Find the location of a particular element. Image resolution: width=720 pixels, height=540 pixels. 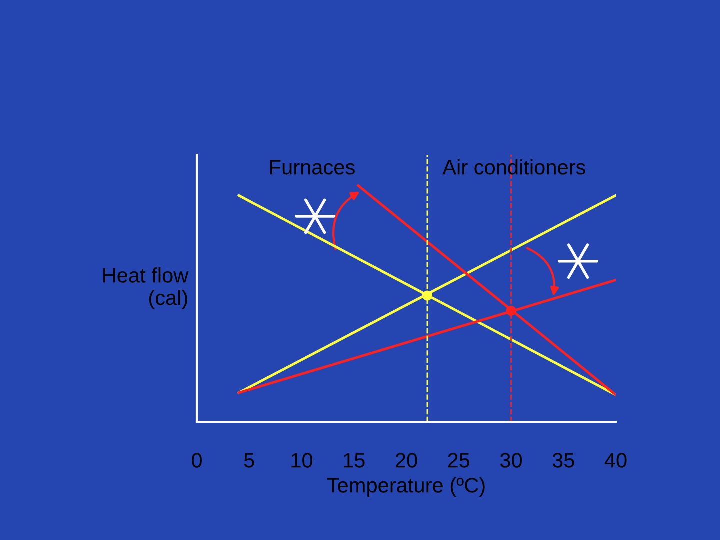

x-tick-label: 10 is located at coordinates (302, 460).